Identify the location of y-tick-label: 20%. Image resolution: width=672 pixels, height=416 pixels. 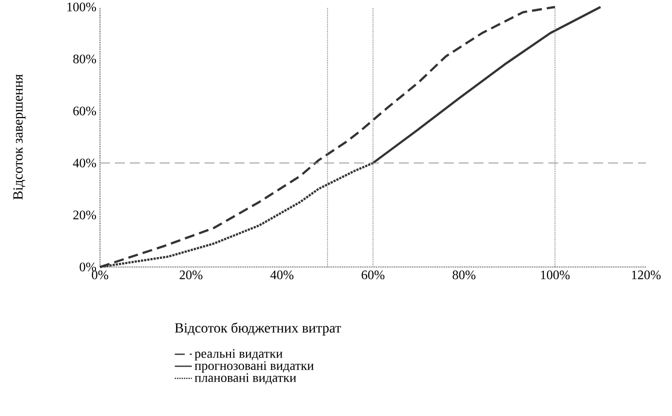
(84, 215).